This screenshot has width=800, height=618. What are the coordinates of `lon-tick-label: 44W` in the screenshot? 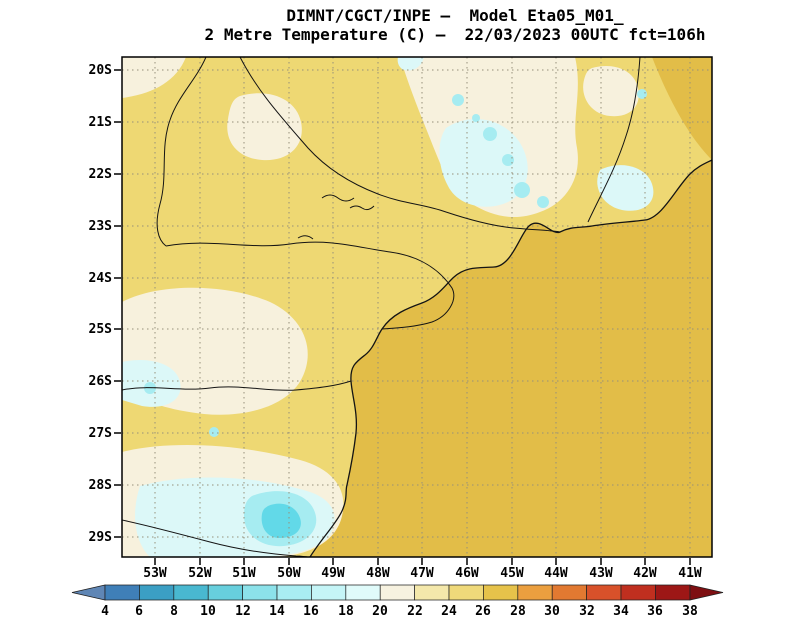 It's located at (556, 573).